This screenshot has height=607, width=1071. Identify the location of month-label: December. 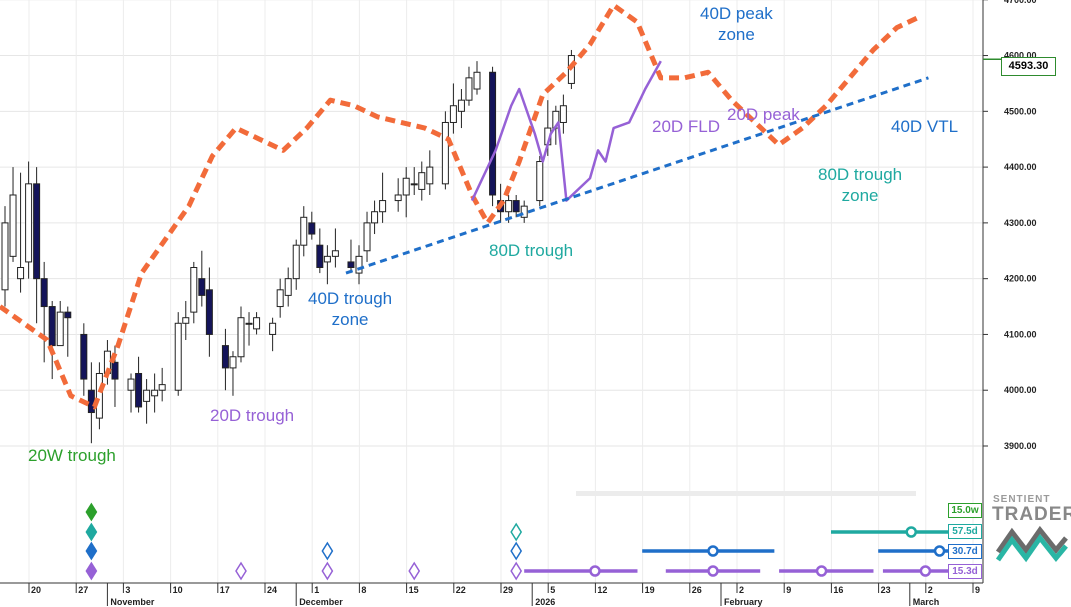
(321, 602).